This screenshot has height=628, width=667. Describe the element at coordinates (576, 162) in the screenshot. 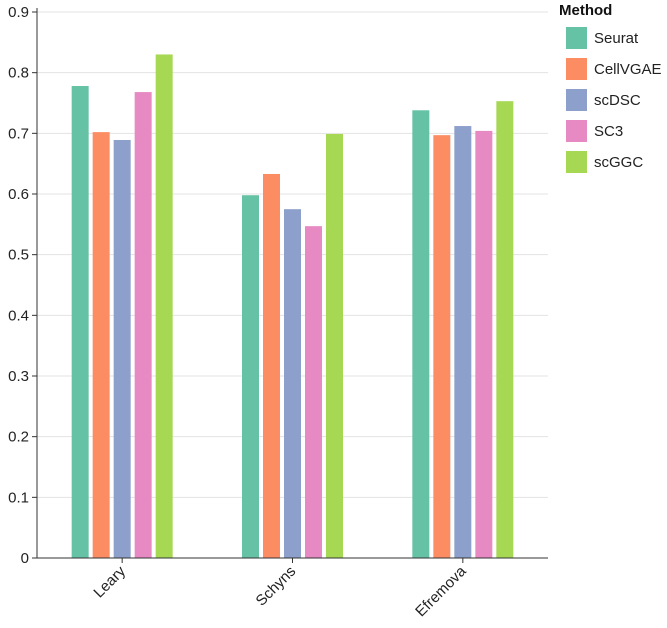

I see `legend-swatch-scggc` at that location.